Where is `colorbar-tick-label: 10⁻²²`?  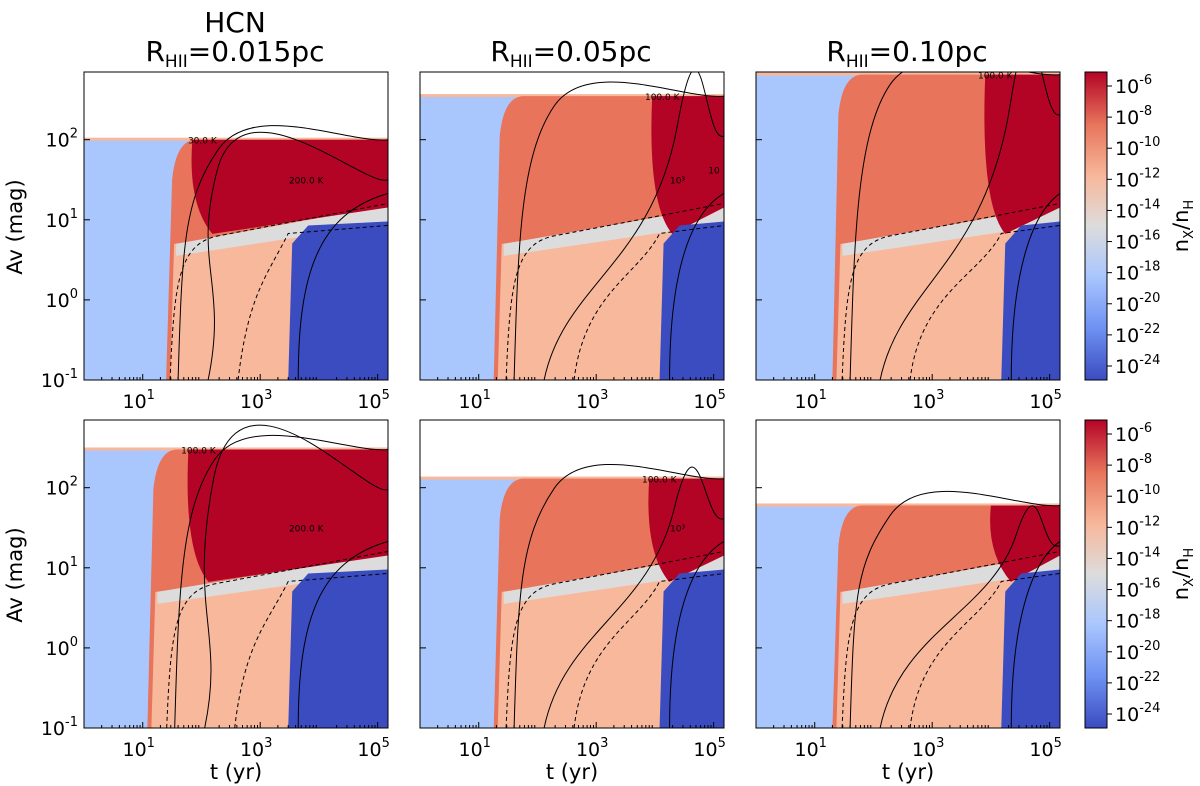 colorbar-tick-label: 10⁻²² is located at coordinates (1137, 334).